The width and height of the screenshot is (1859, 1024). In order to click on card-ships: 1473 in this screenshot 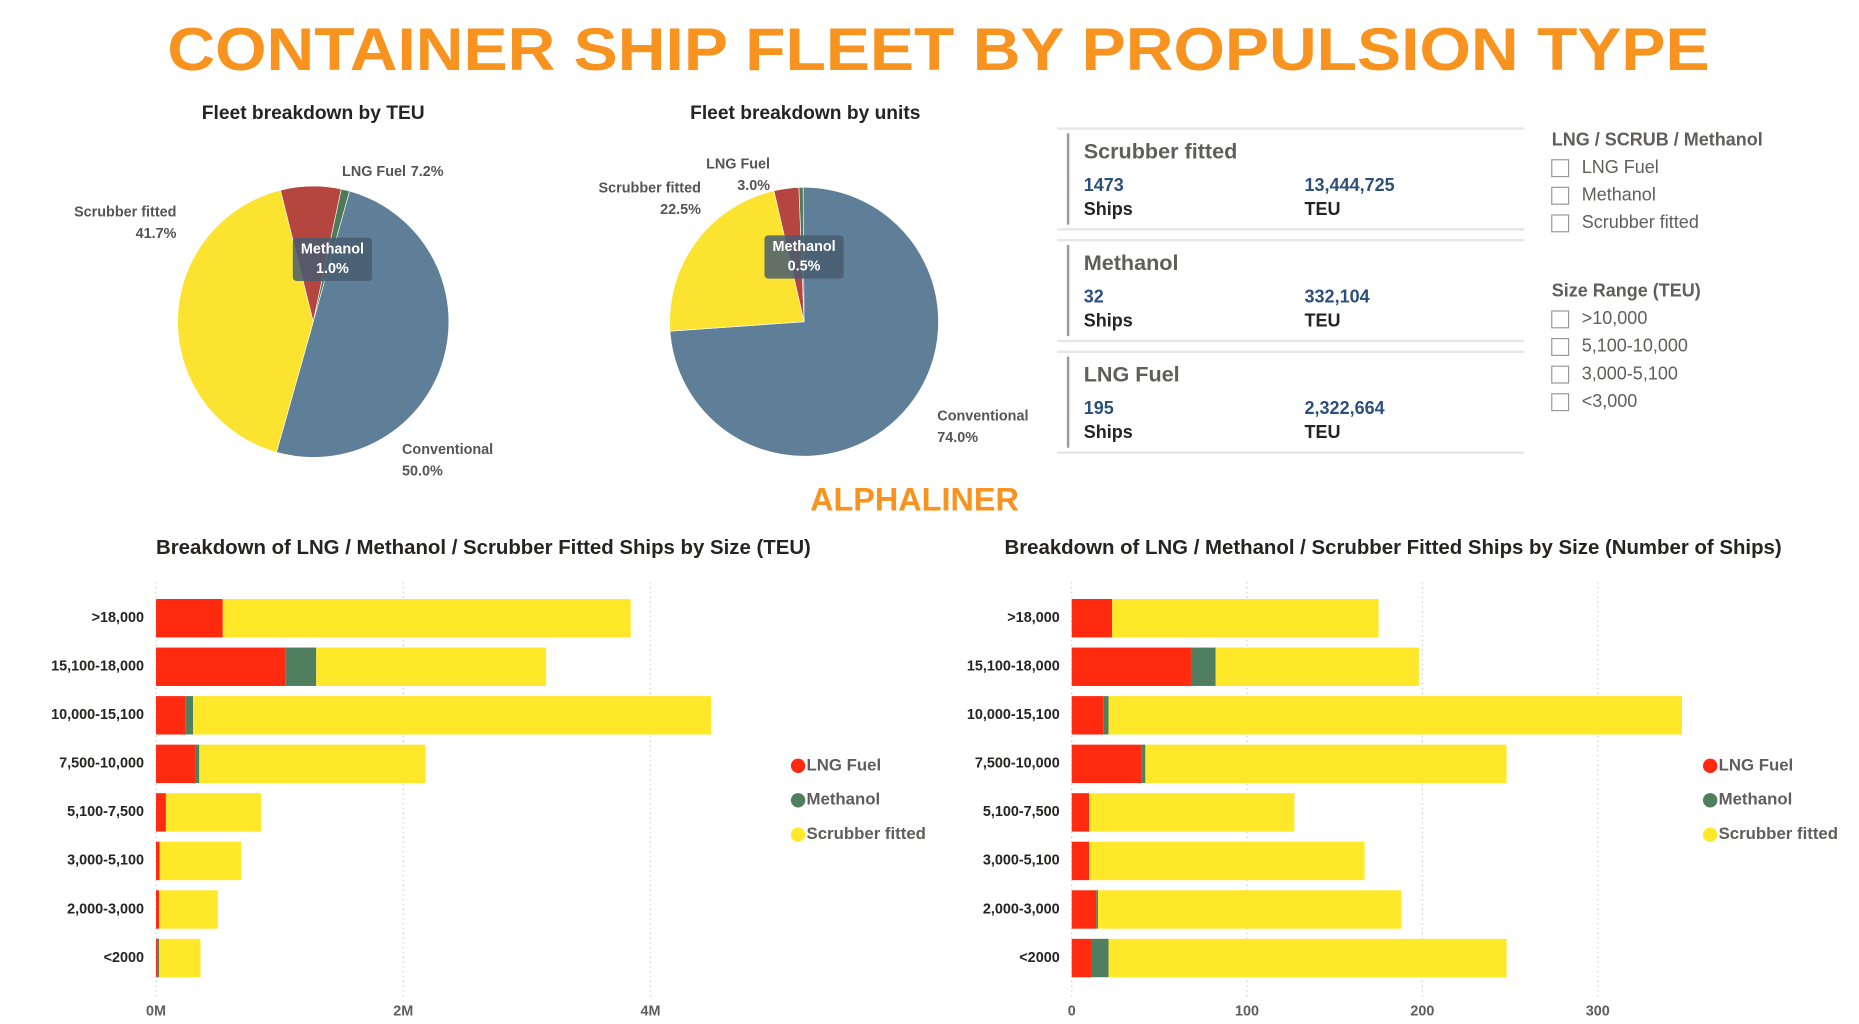, I will do `click(1104, 185)`.